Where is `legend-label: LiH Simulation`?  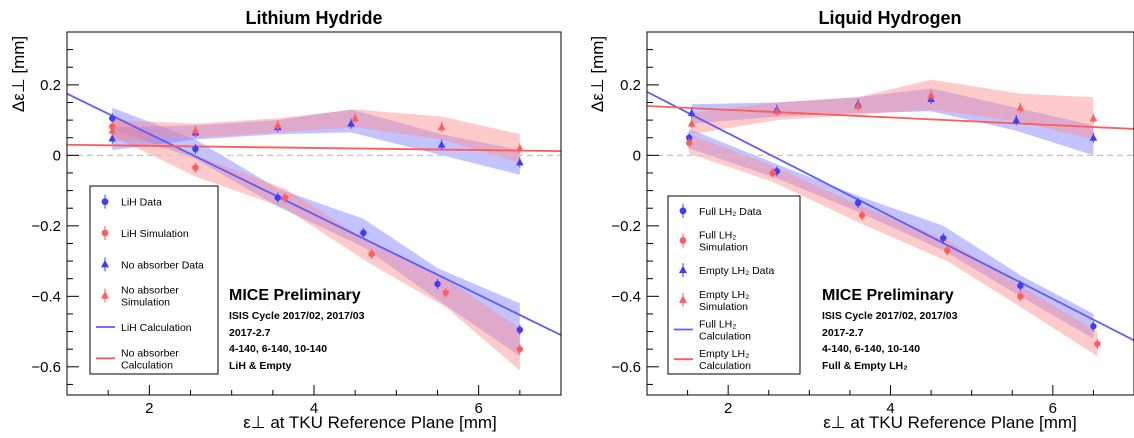
legend-label: LiH Simulation is located at coordinates (155, 234).